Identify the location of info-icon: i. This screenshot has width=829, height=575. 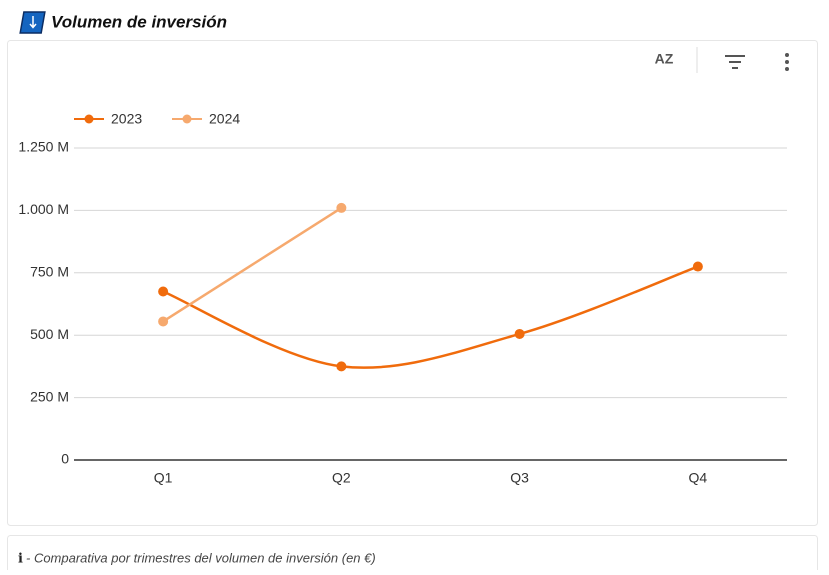
(20, 559).